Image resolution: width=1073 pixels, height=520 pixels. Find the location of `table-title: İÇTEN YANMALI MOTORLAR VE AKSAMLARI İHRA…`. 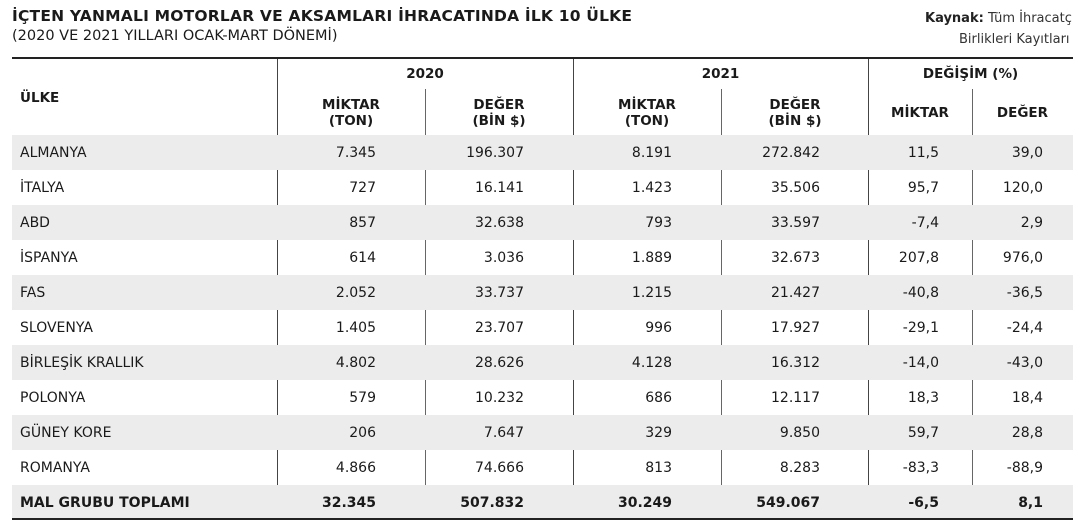

table-title: İÇTEN YANMALI MOTORLAR VE AKSAMLARI İHRA… is located at coordinates (322, 16).